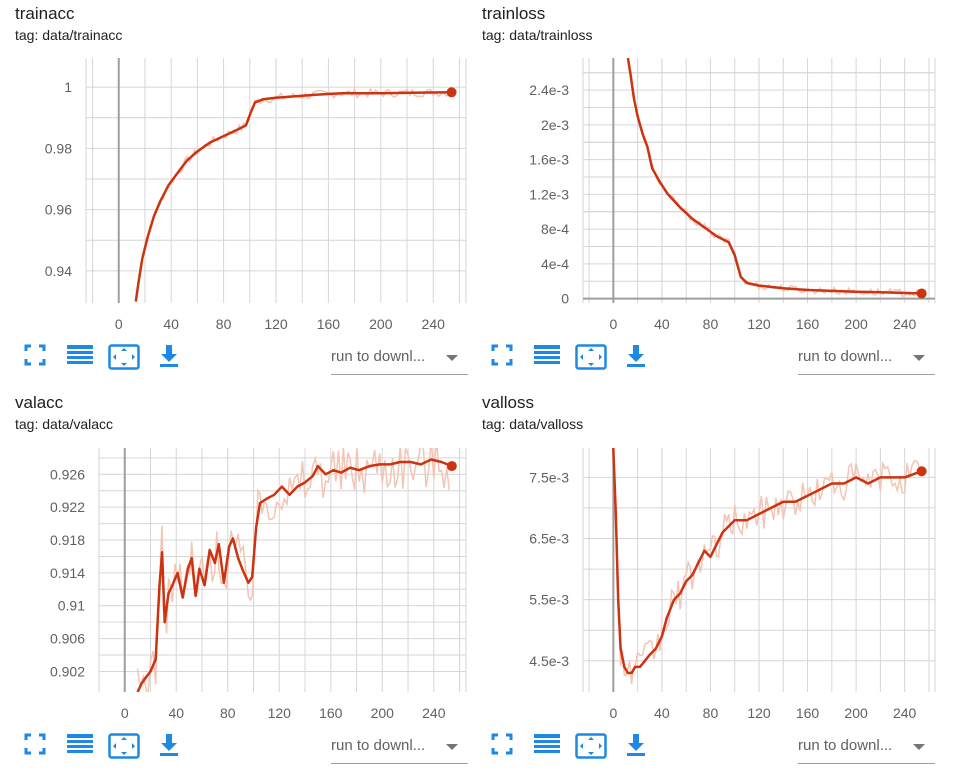 This screenshot has width=967, height=774. Describe the element at coordinates (514, 13) in the screenshot. I see `chart-title: trainloss` at that location.